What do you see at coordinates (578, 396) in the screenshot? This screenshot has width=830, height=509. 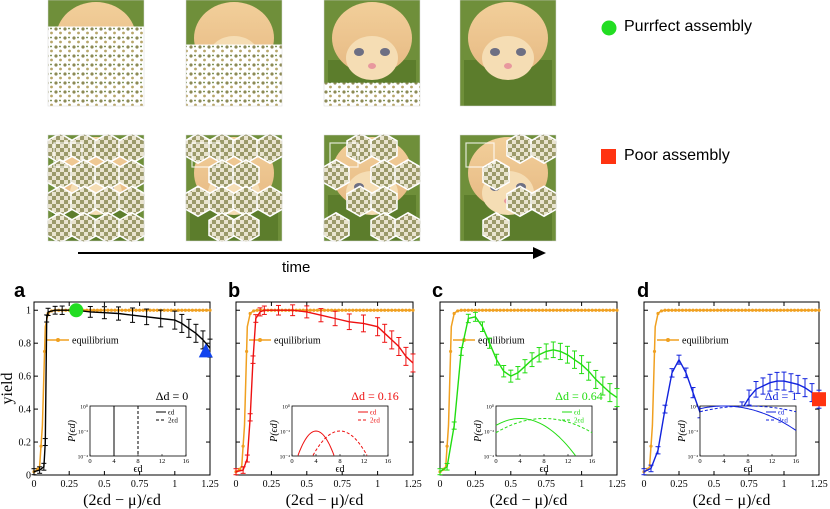 I see `delta-label: Δd = 0.64` at bounding box center [578, 396].